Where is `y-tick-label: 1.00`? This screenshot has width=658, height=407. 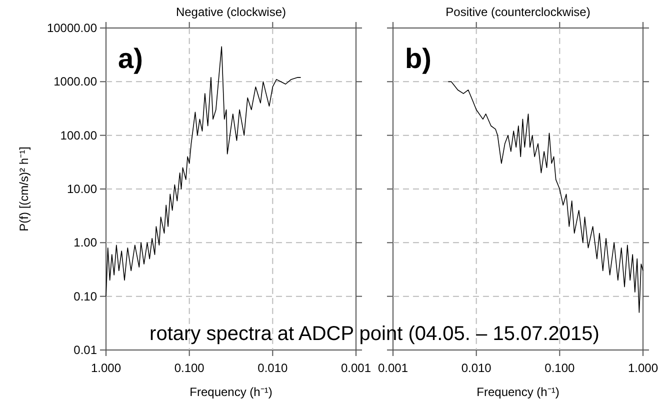
y-tick-label: 1.00 is located at coordinates (86, 243).